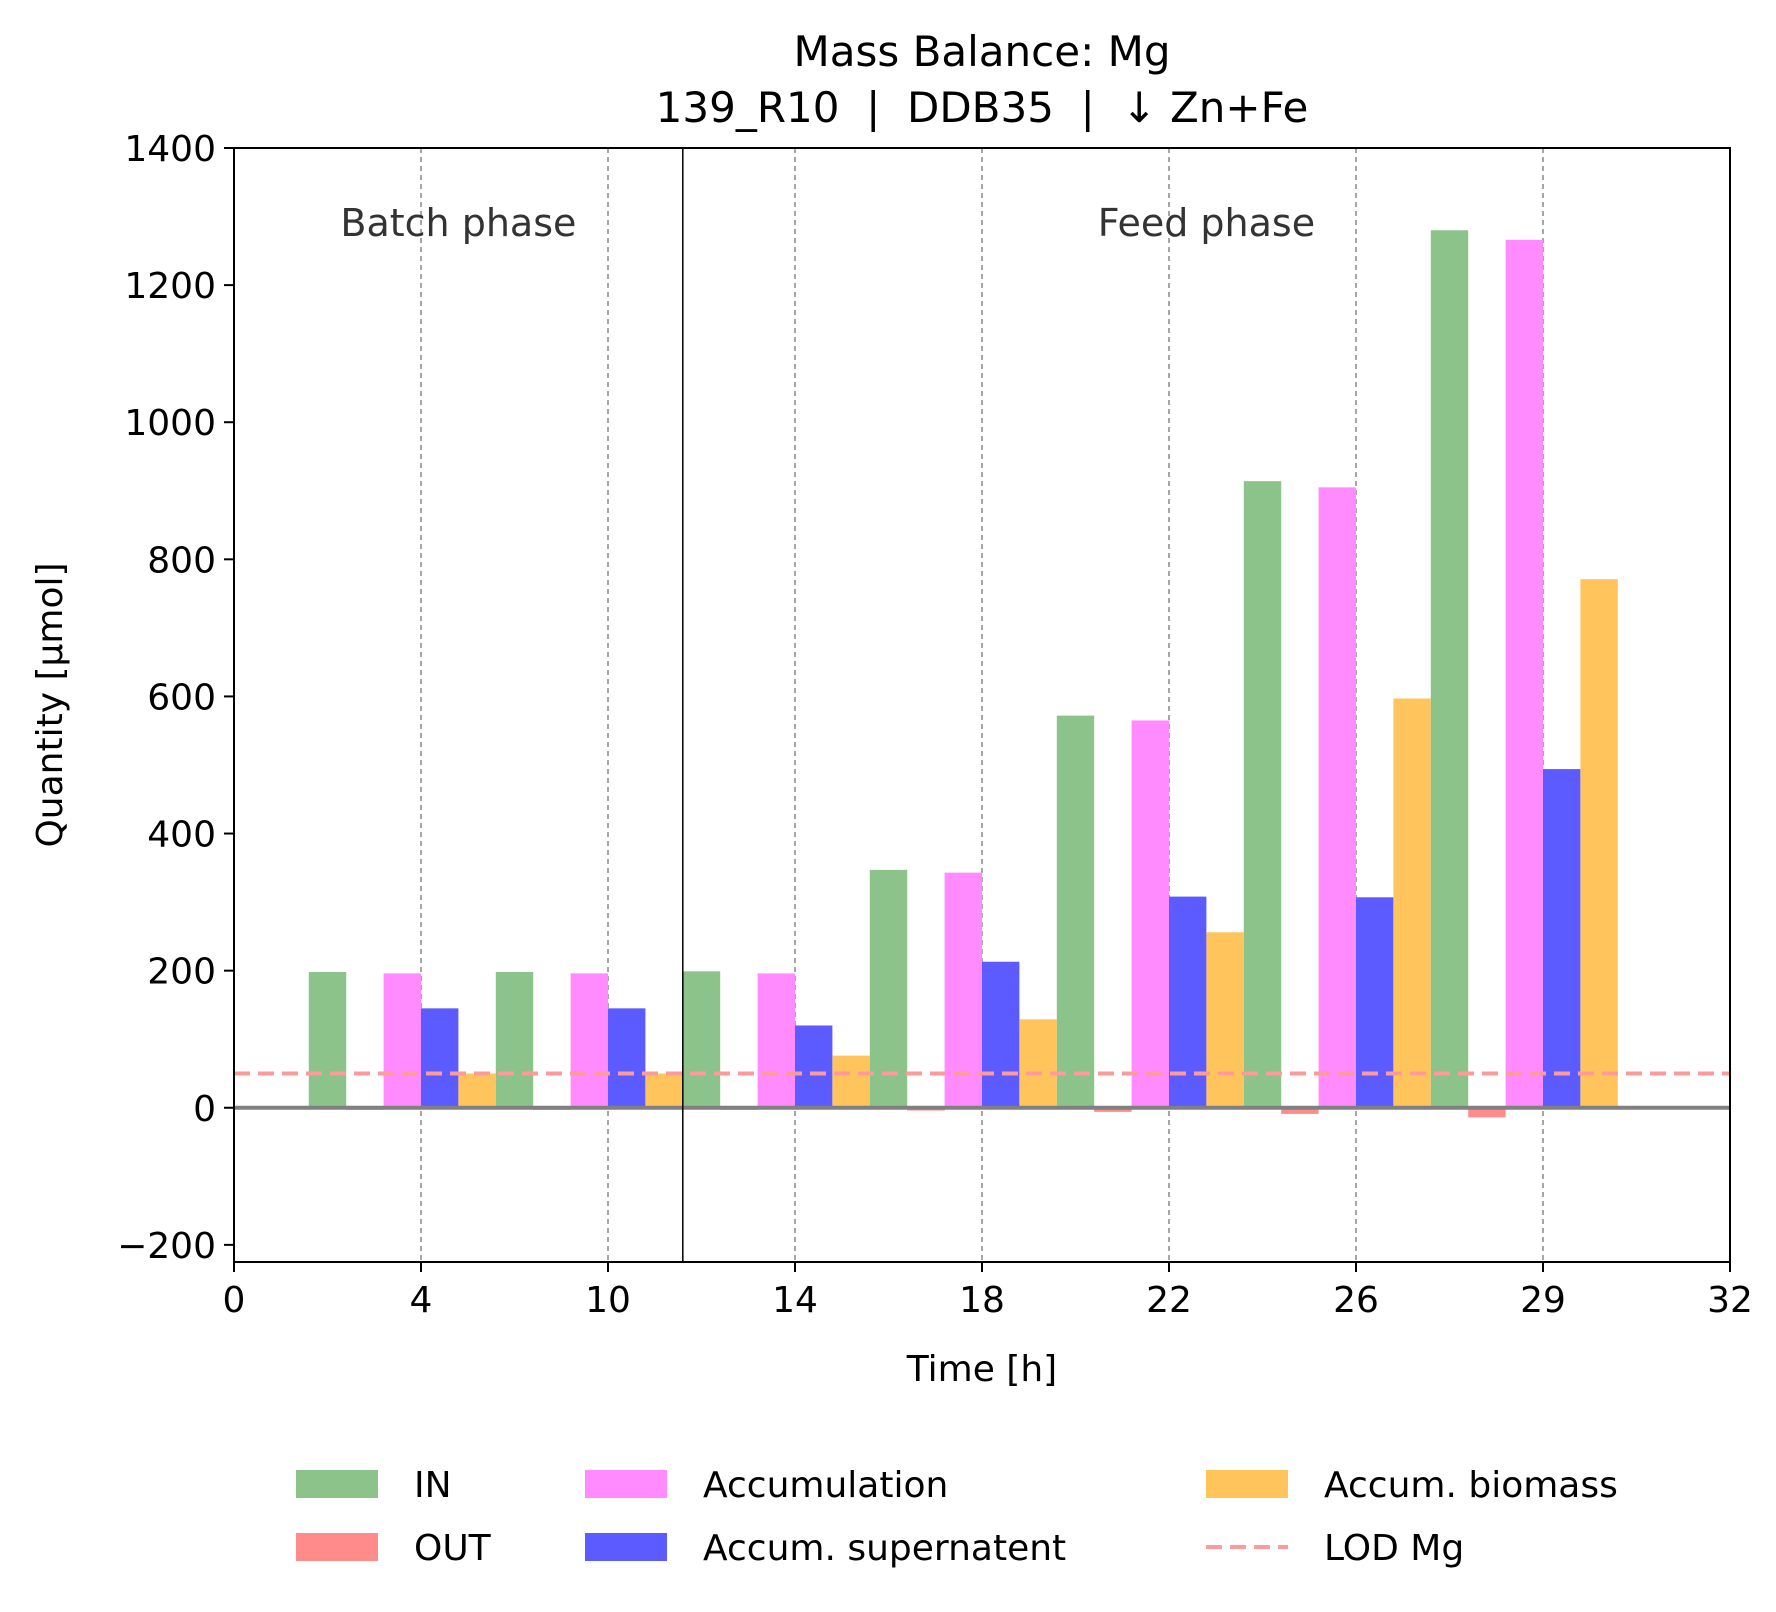 Image resolution: width=1776 pixels, height=1612 pixels. I want to click on chart-subtitle: 139_R10 | DDB35 | ↓ Zn+Fe, so click(982, 107).